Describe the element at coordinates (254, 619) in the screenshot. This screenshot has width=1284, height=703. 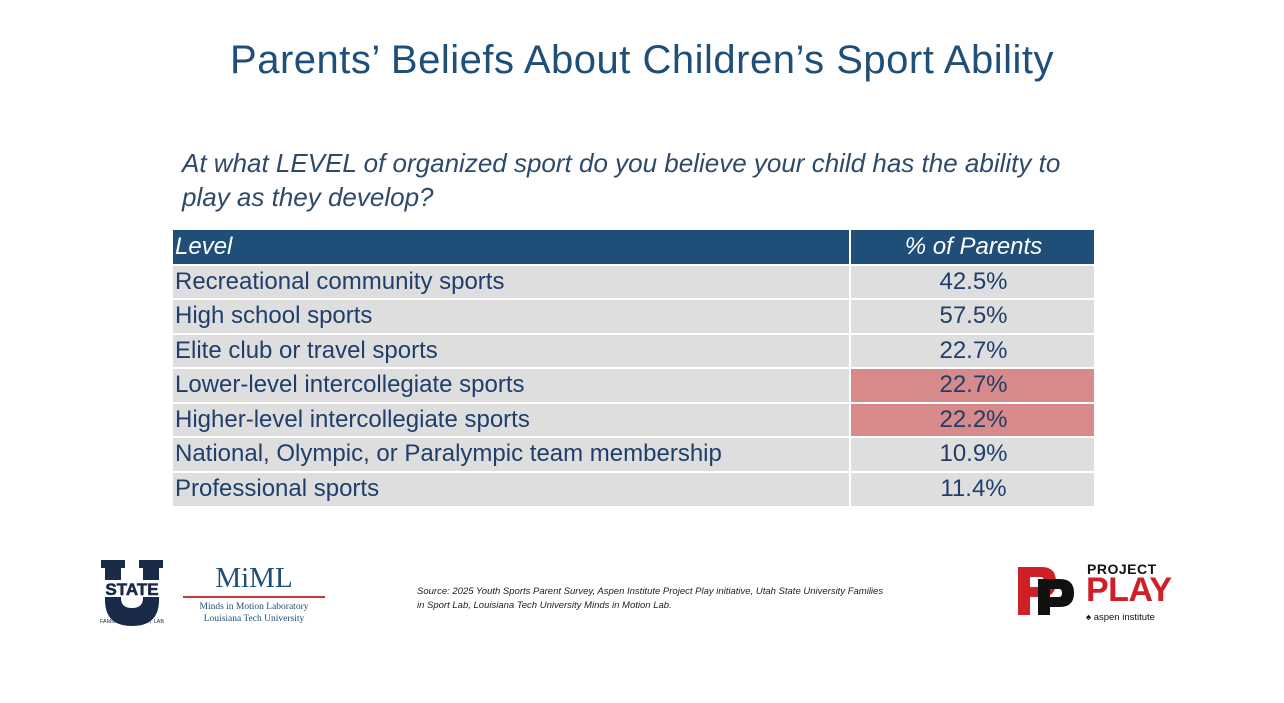
I see `miml-line2: Louisiana Tech University` at that location.